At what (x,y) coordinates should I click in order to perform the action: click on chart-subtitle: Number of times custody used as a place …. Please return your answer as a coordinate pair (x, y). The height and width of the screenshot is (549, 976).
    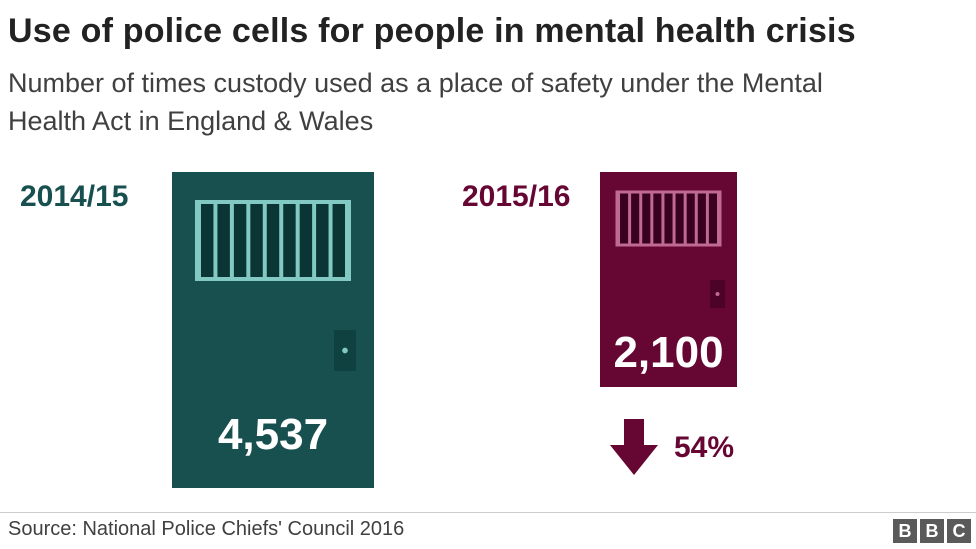
    Looking at the image, I should click on (415, 102).